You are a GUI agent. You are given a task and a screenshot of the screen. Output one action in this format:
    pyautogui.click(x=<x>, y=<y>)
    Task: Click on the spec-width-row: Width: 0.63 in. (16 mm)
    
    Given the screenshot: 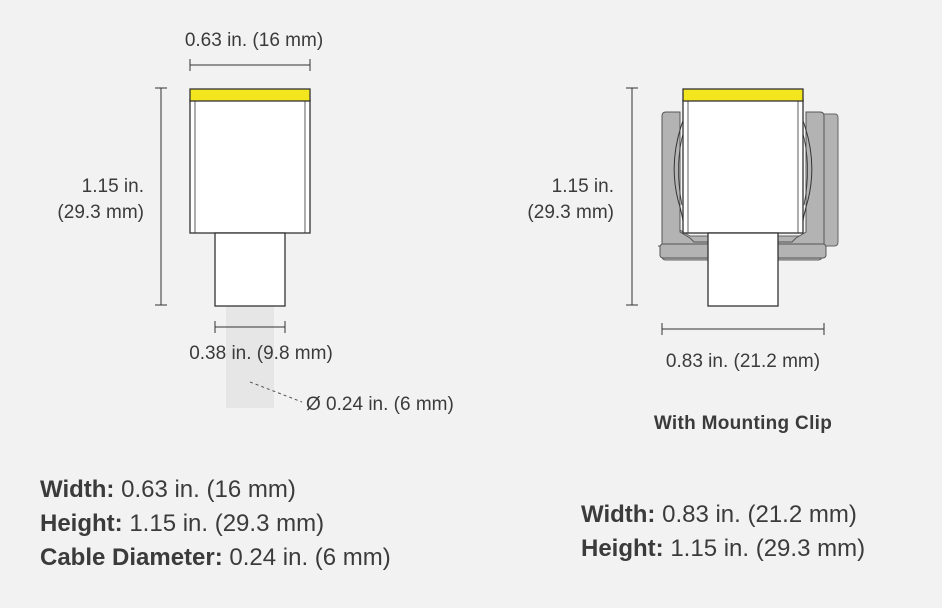 What is the action you would take?
    pyautogui.click(x=215, y=490)
    